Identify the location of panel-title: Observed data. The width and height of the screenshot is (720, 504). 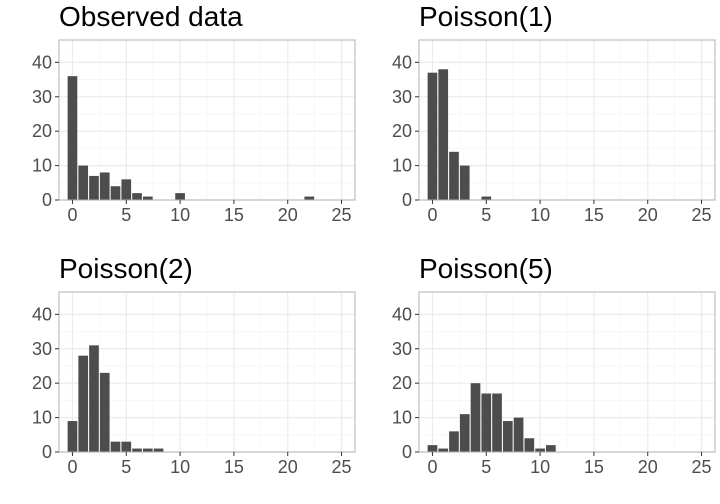
(151, 16).